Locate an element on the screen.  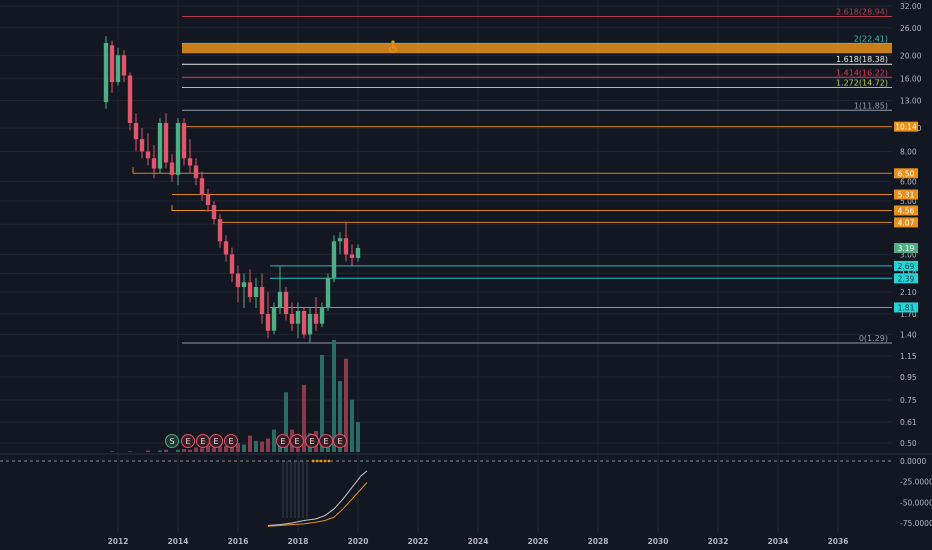
event-marker-split: S is located at coordinates (172, 441).